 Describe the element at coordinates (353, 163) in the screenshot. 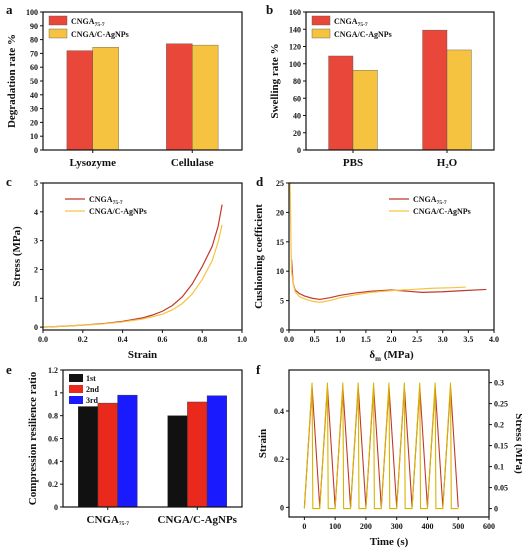

I see `x-category-label: PBS` at that location.